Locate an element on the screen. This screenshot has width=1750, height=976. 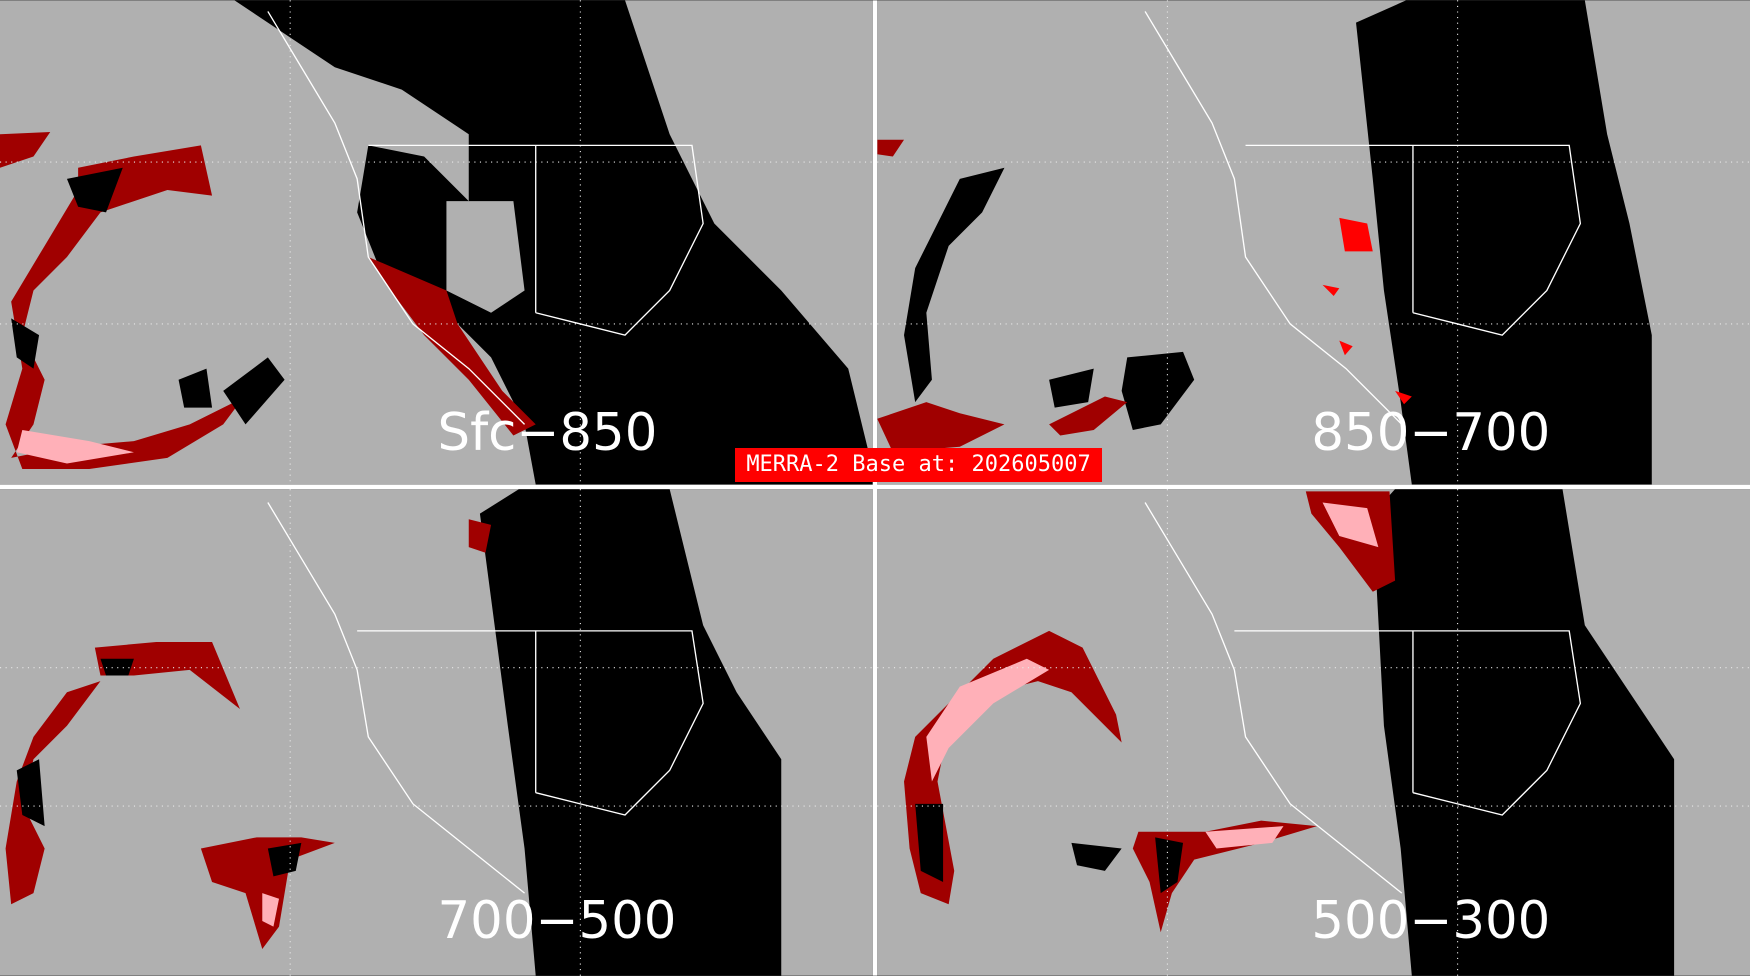
panel-label: 500−300 is located at coordinates (1430, 921).